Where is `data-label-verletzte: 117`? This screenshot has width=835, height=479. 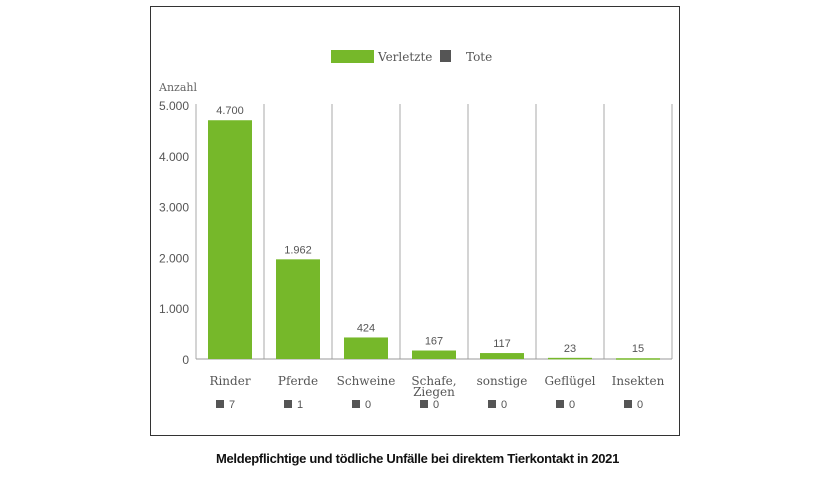
data-label-verletzte: 117 is located at coordinates (502, 344).